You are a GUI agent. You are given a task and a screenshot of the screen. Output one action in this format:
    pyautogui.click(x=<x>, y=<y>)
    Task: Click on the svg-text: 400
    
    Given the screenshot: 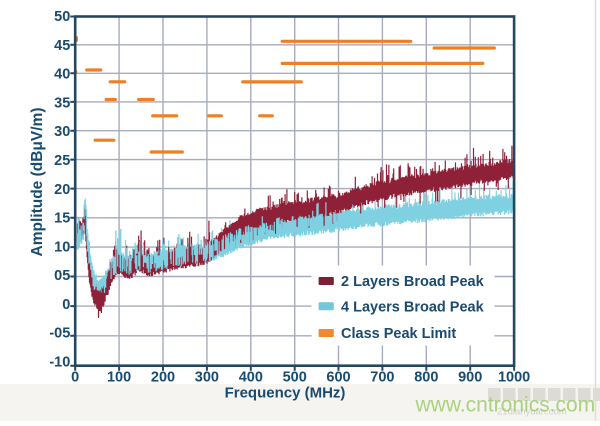 What is the action you would take?
    pyautogui.click(x=251, y=378)
    